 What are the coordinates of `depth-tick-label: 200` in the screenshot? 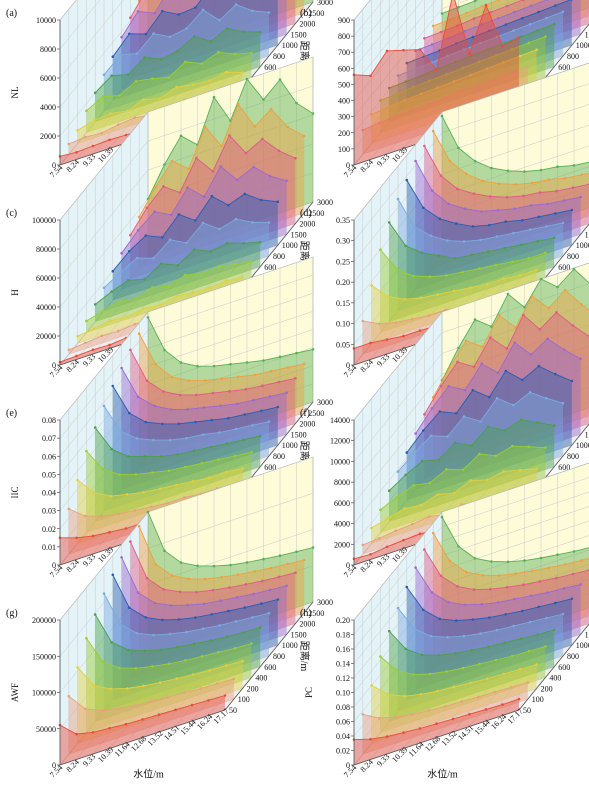 It's located at (253, 688).